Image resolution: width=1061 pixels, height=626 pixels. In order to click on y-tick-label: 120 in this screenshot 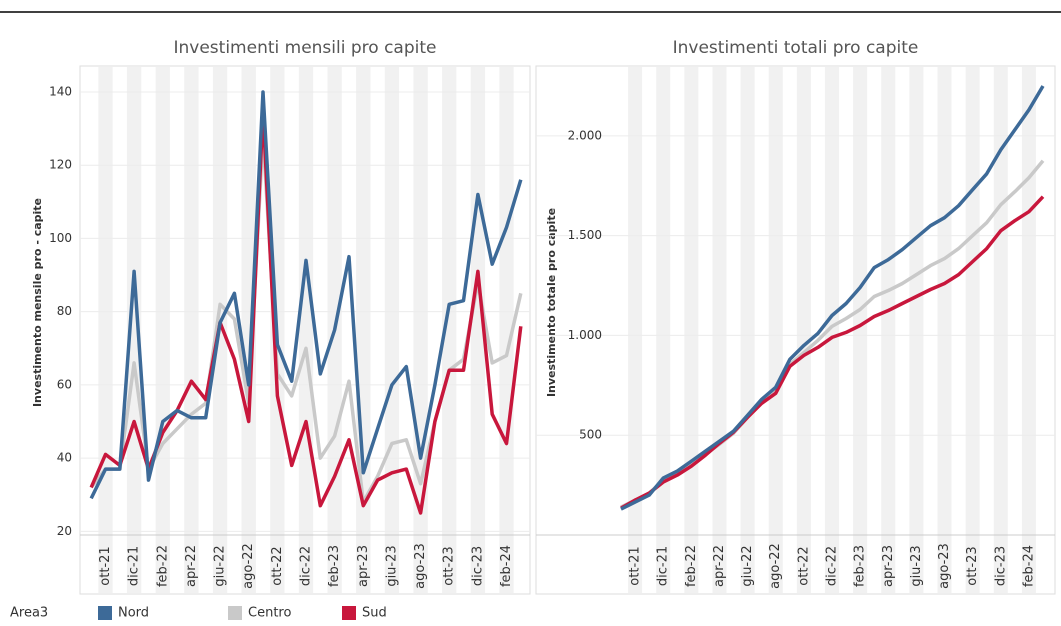, I will do `click(60, 165)`.